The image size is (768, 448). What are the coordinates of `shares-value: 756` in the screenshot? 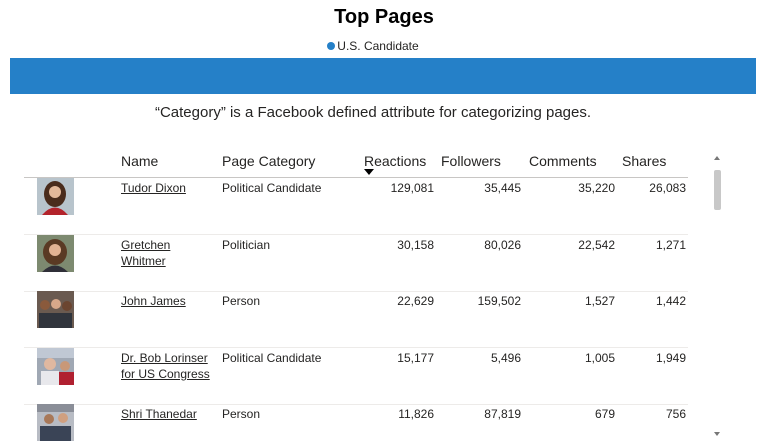 It's located at (675, 414).